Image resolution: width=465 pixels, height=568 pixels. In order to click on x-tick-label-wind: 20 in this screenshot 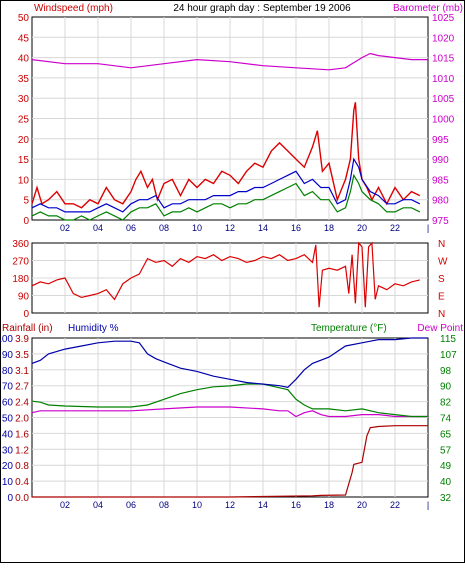, I will do `click(362, 228)`.